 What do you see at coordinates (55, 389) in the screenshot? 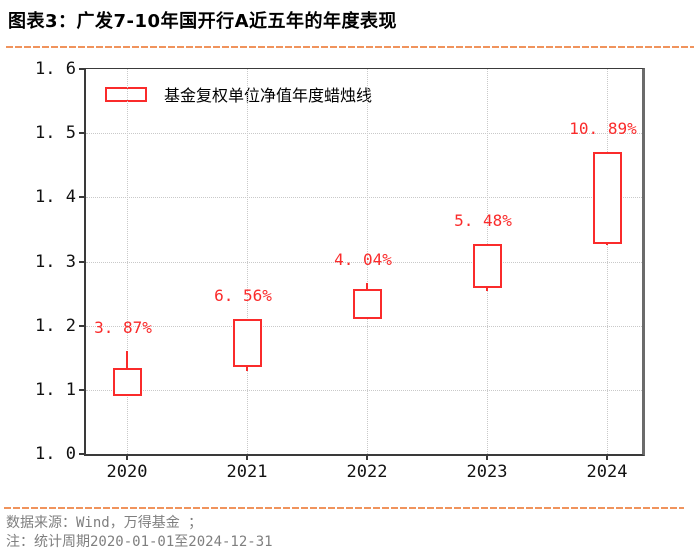
I see `y-axis-tick-label: 1. 1` at bounding box center [55, 389].